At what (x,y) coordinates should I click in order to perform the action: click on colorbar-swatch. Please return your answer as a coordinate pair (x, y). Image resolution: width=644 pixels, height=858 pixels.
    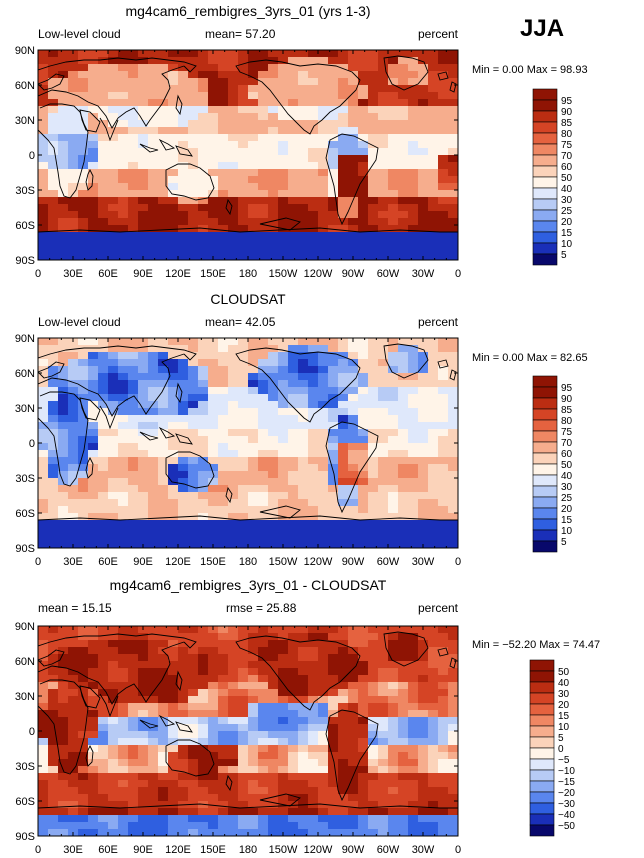
    Looking at the image, I should click on (545, 381).